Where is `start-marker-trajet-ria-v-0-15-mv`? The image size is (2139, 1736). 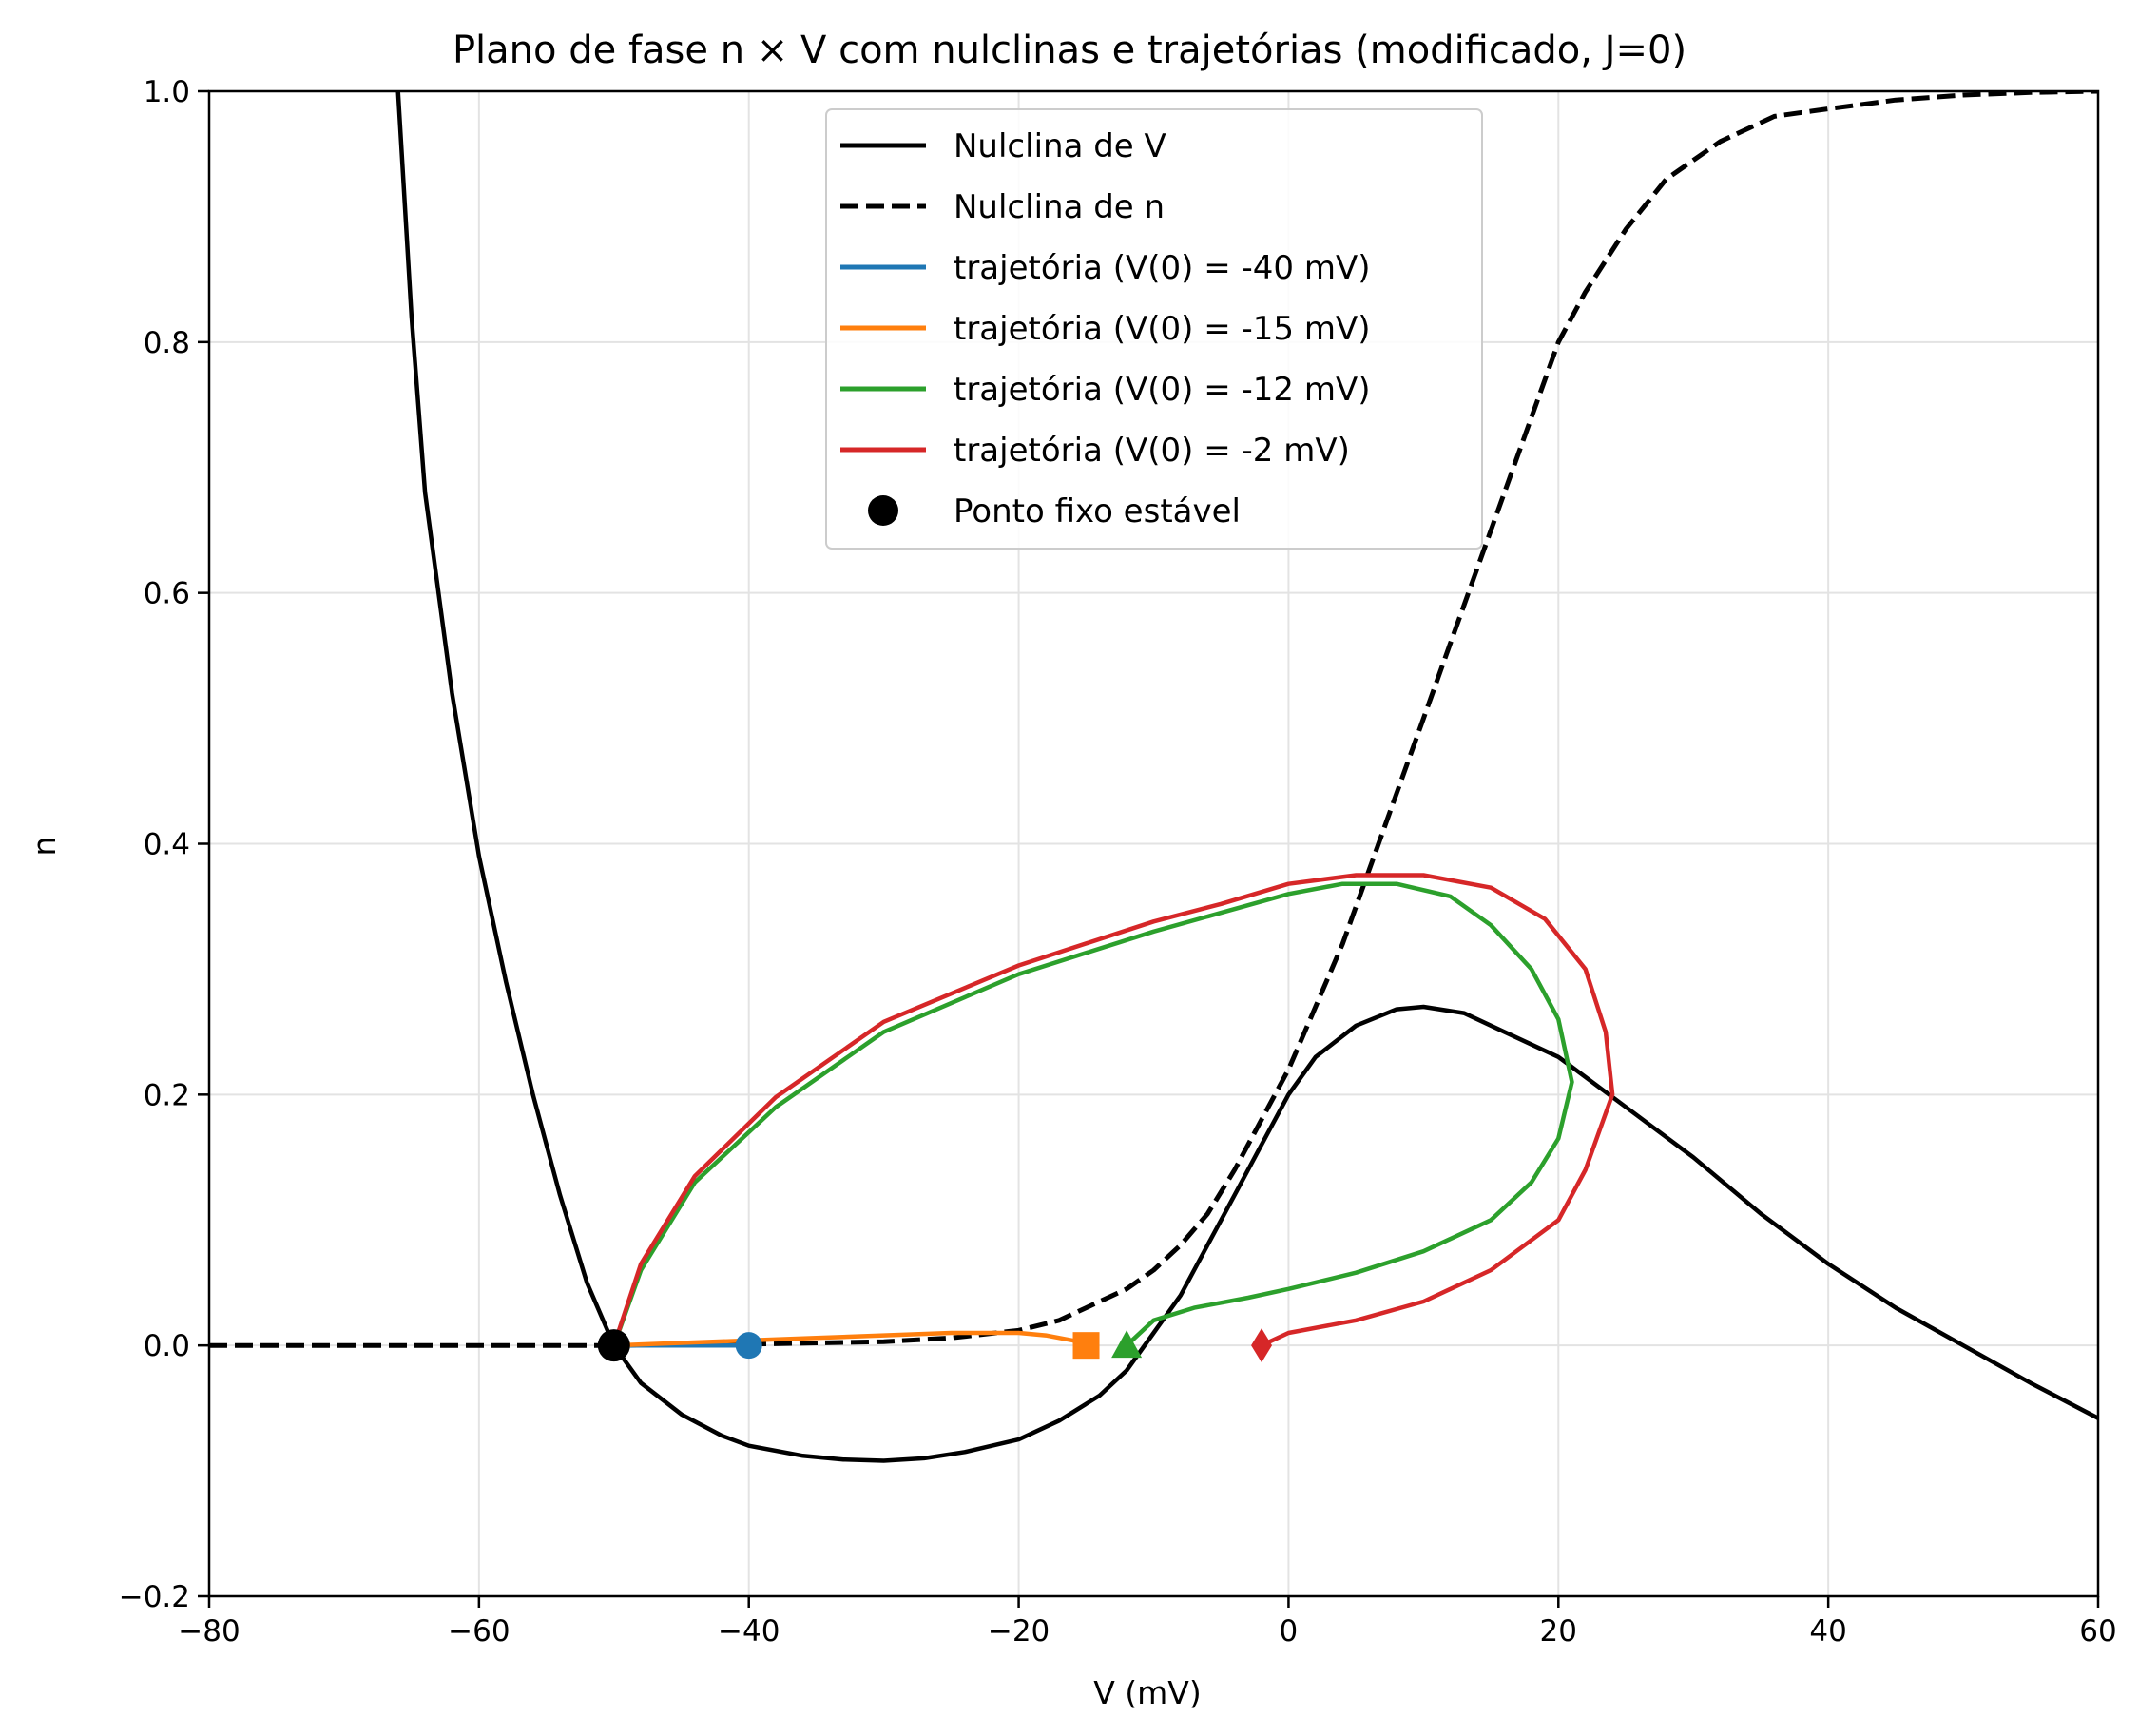
start-marker-trajet-ria-v-0-15-mv is located at coordinates (1086, 1346).